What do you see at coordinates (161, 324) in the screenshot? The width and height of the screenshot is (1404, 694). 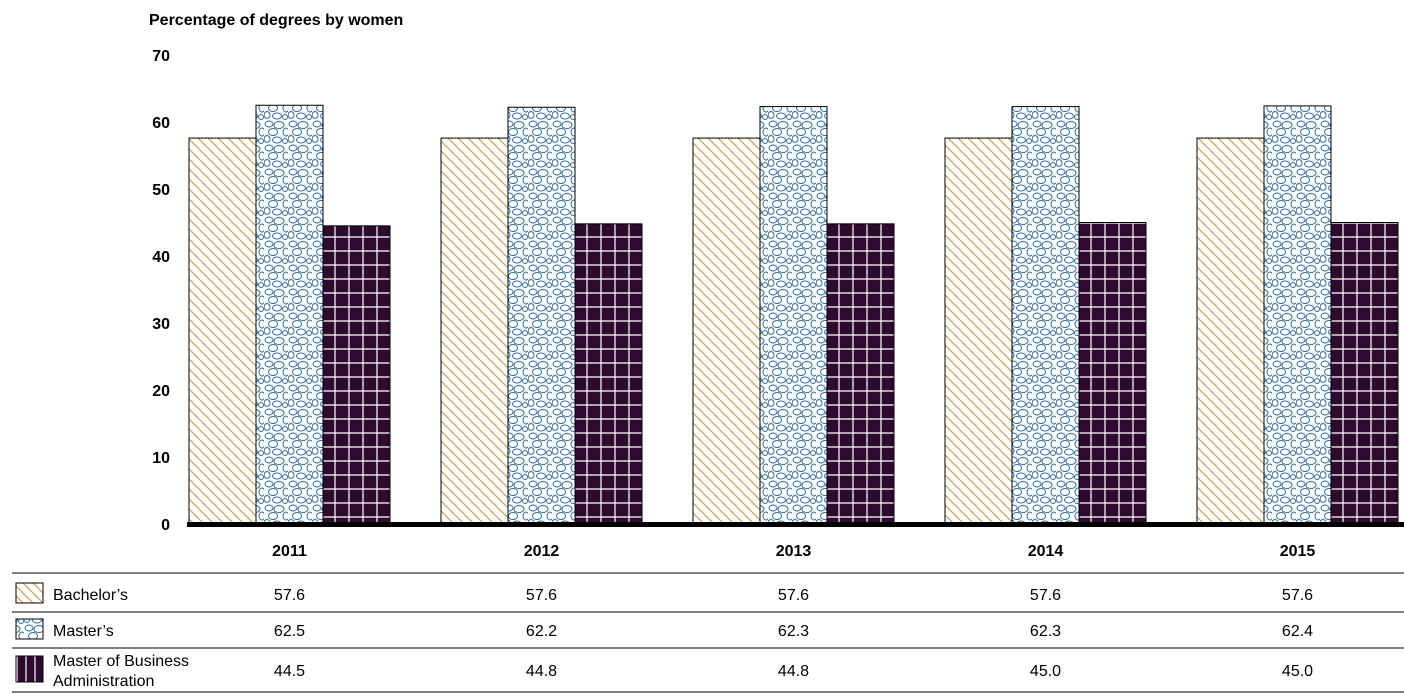 I see `y-tick-label: 30` at bounding box center [161, 324].